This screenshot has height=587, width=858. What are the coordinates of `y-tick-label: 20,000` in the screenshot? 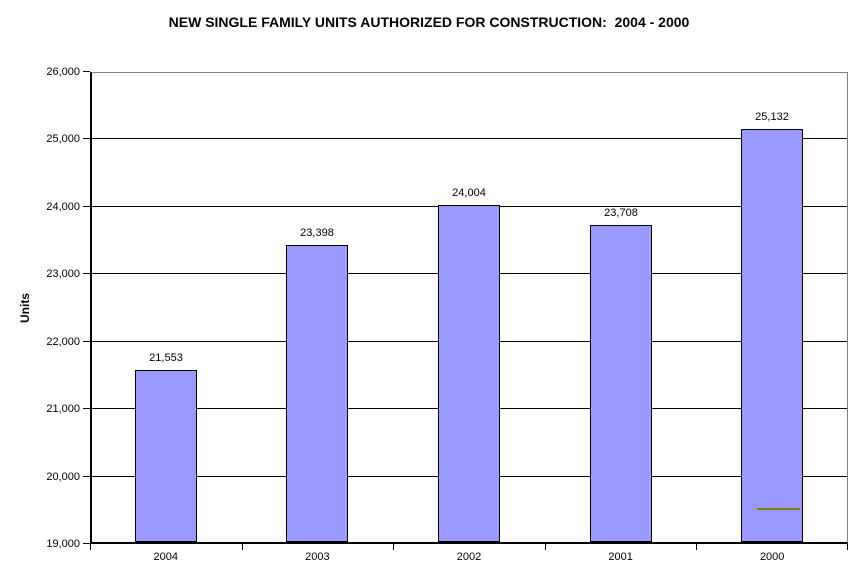 It's located at (63, 476).